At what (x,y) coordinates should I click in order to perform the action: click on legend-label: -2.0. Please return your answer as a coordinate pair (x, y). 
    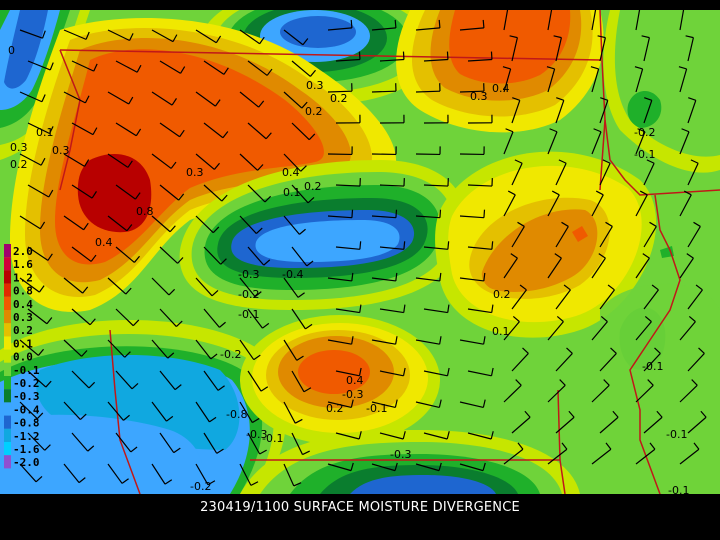
    Looking at the image, I should click on (26, 462).